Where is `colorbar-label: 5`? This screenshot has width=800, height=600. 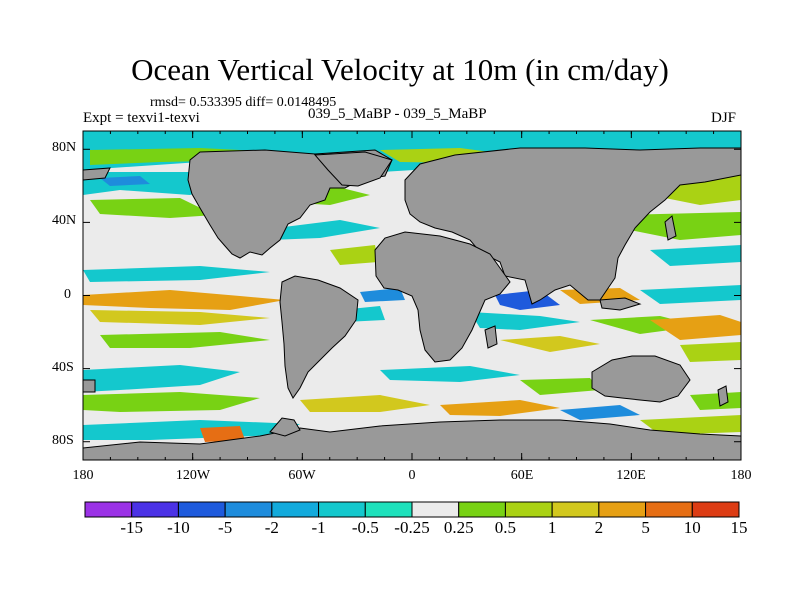
colorbar-label: 5 is located at coordinates (645, 527).